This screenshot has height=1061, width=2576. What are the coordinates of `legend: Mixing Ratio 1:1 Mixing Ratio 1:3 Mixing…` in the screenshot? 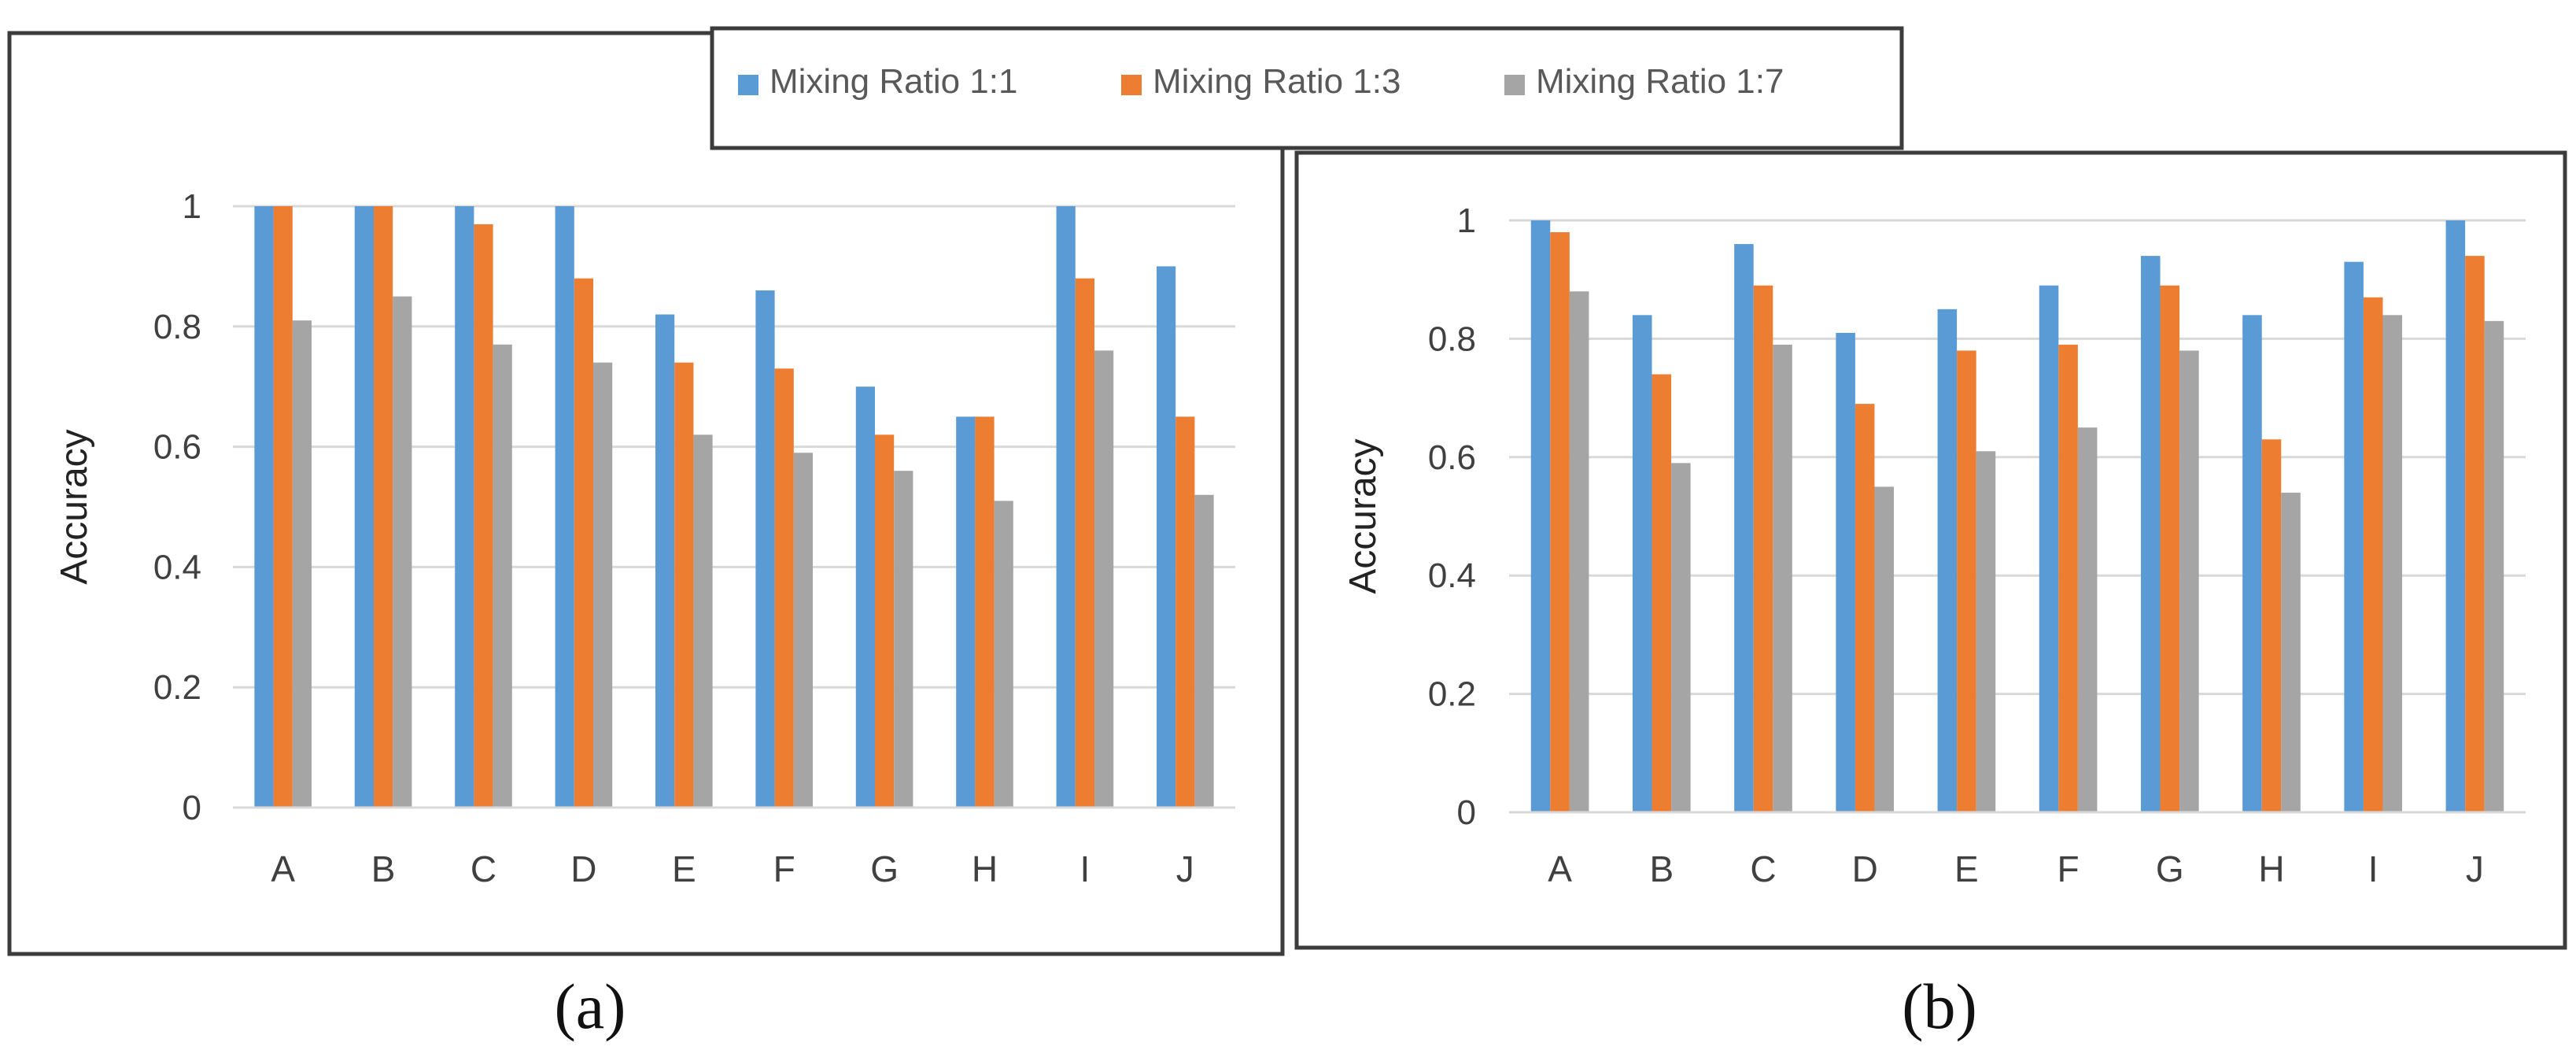 It's located at (1307, 88).